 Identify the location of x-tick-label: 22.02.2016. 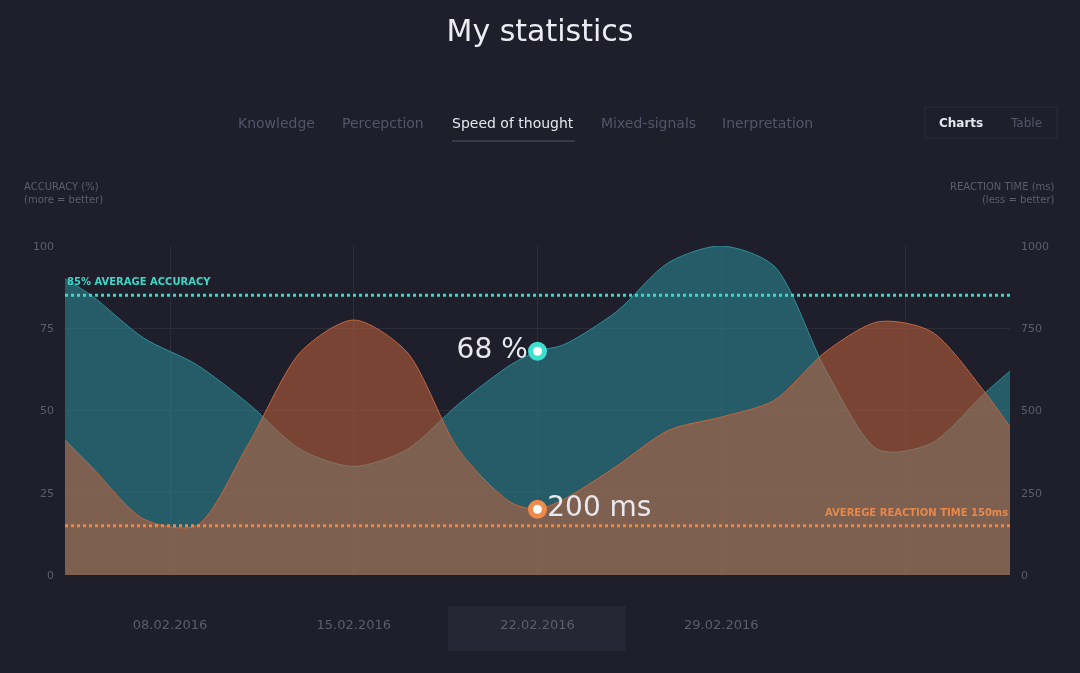
(537, 624).